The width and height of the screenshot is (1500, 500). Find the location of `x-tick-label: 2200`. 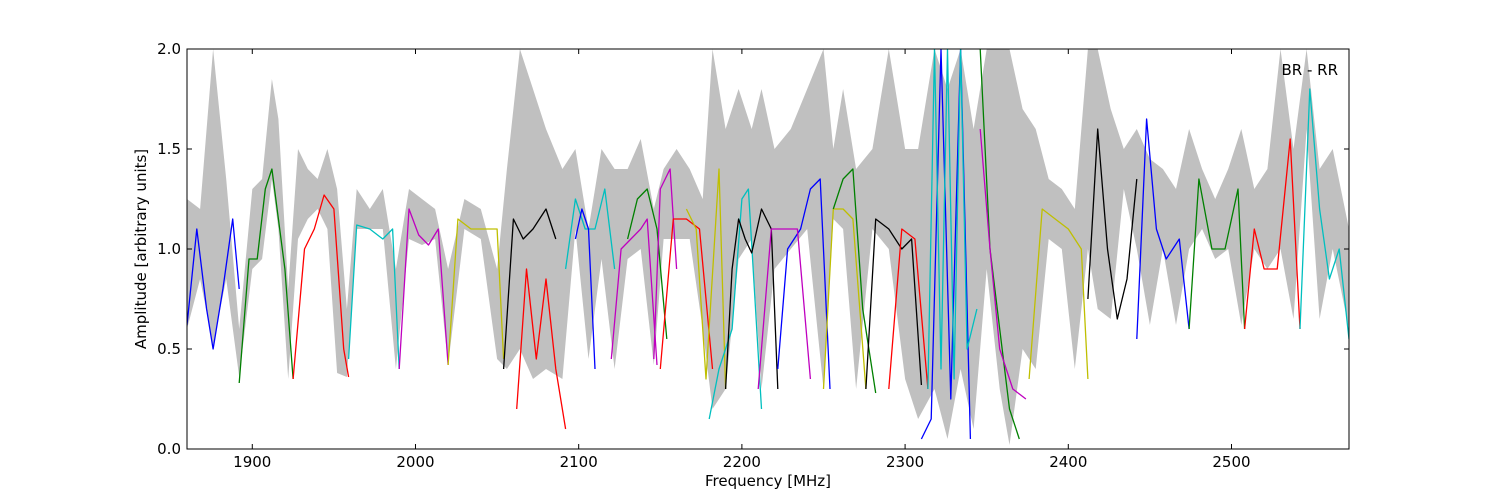

x-tick-label: 2200 is located at coordinates (742, 462).